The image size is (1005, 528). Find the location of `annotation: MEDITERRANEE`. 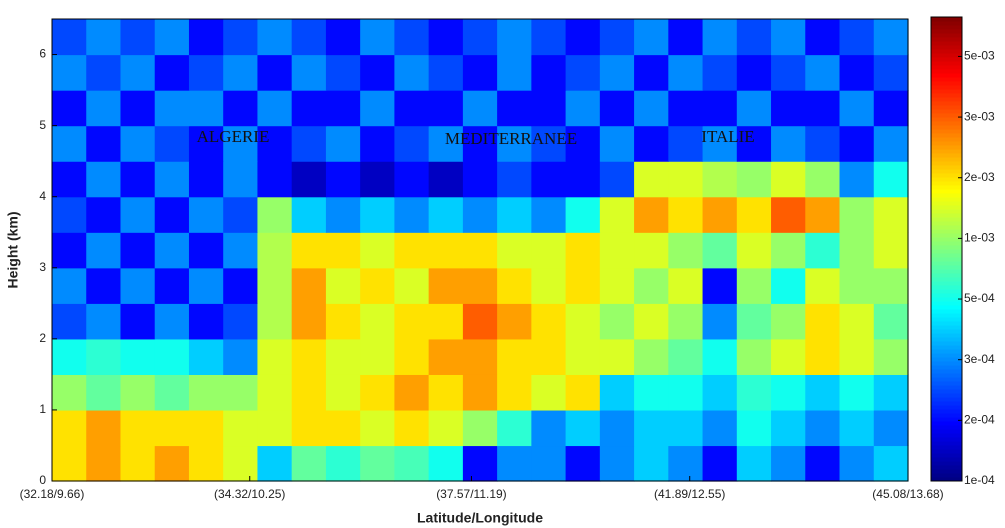

annotation: MEDITERRANEE is located at coordinates (511, 138).